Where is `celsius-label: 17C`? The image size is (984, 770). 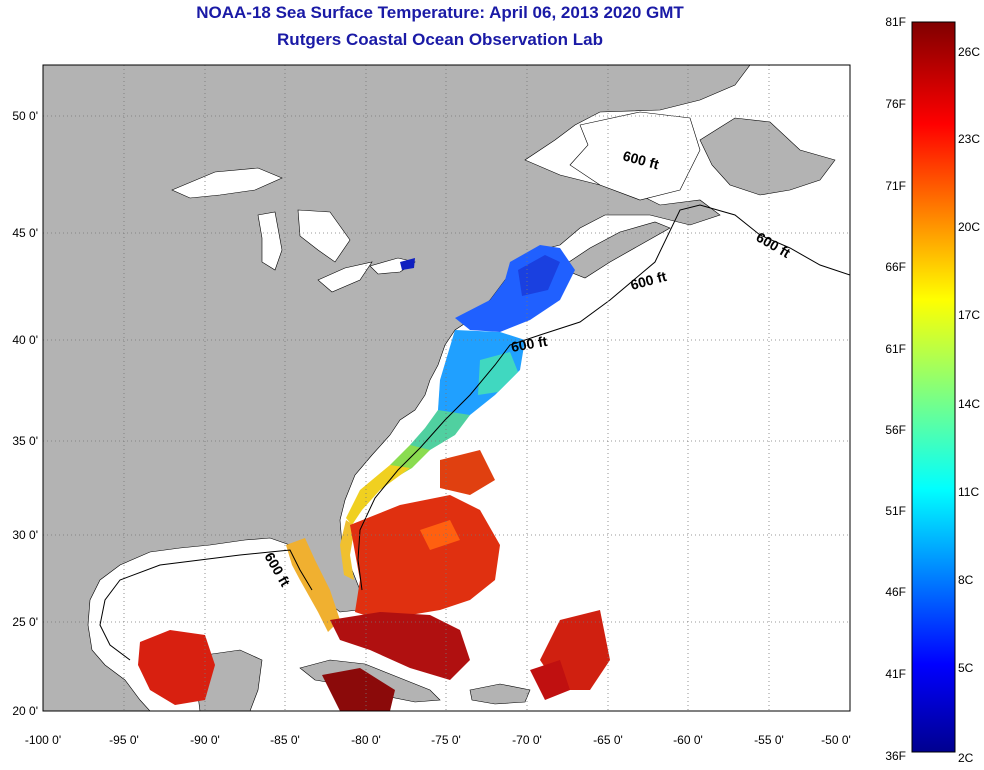
celsius-label: 17C is located at coordinates (969, 315).